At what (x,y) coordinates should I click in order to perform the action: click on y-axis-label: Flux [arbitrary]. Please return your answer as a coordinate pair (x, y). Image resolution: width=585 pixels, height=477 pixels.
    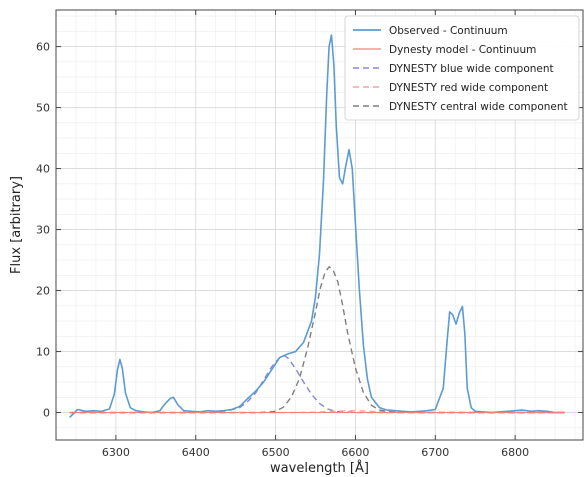
    Looking at the image, I should click on (16, 225).